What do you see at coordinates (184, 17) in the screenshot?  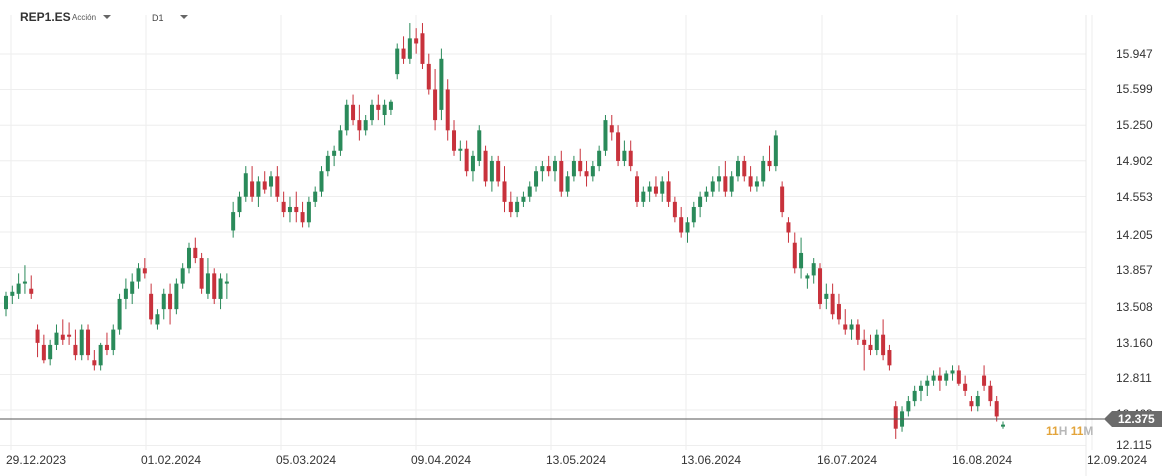 I see `timeframe-dropdown-chevron-icon` at bounding box center [184, 17].